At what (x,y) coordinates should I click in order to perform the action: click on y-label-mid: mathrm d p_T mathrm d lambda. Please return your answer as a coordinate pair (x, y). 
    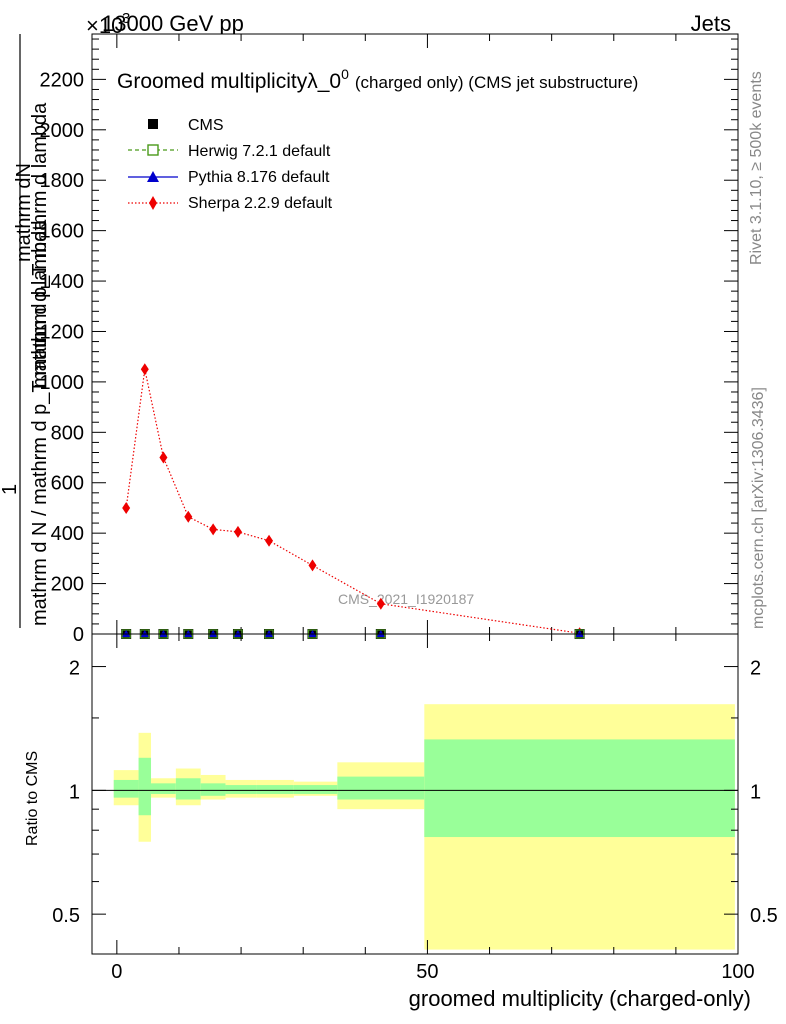
    Looking at the image, I should click on (40, 245).